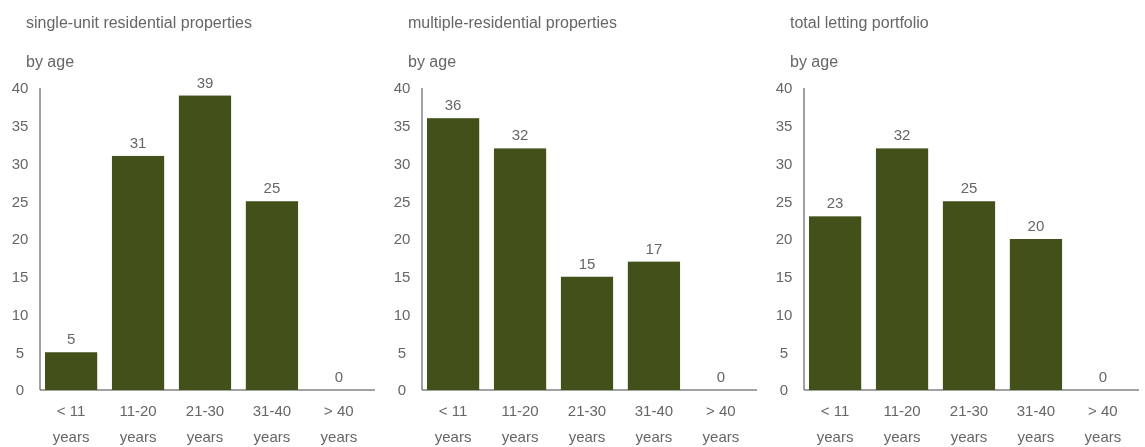 Image resolution: width=1145 pixels, height=447 pixels. I want to click on data-label: 23, so click(835, 203).